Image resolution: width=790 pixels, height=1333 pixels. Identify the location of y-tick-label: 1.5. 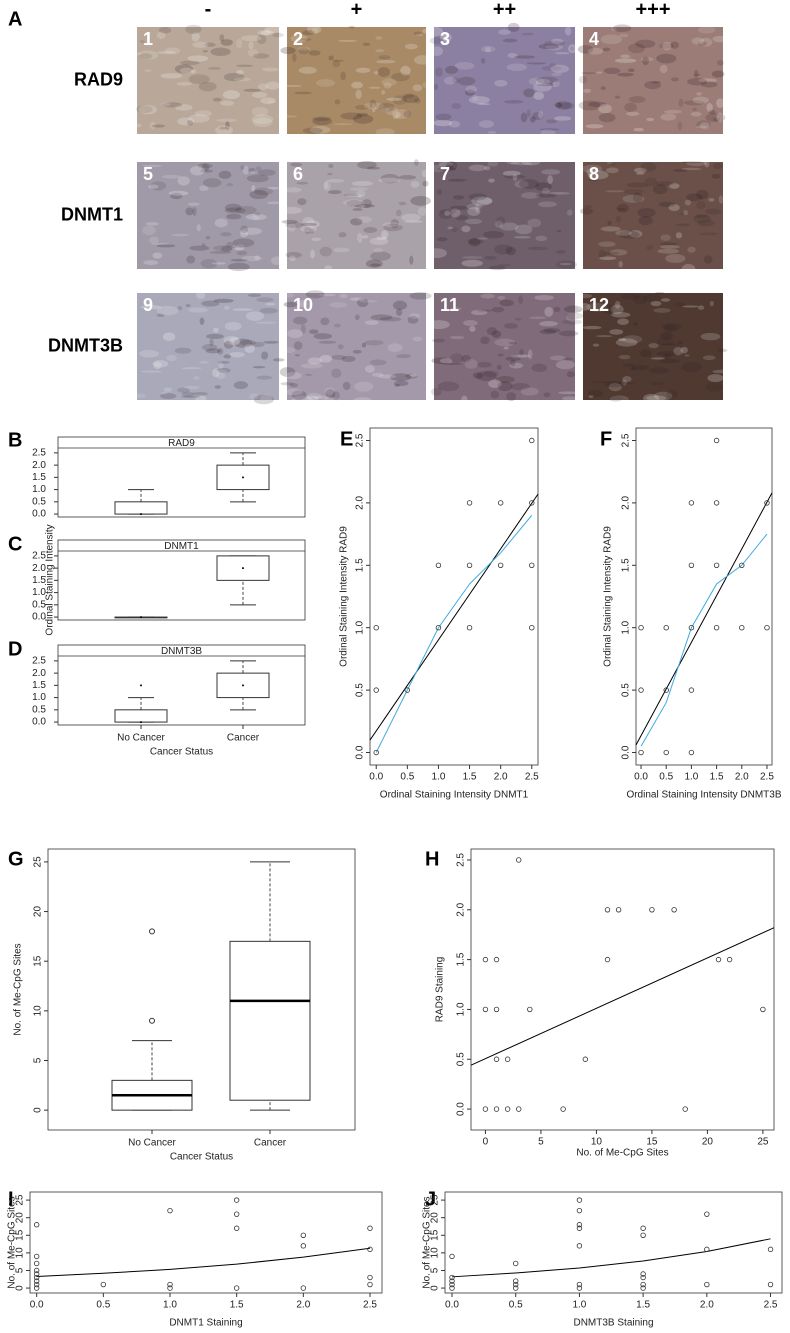
(461, 959).